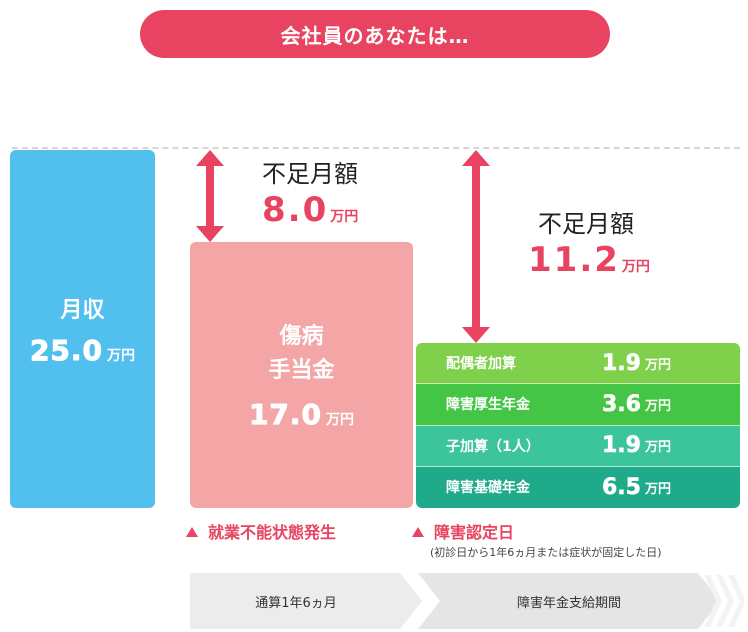 Image resolution: width=748 pixels, height=632 pixels. Describe the element at coordinates (310, 174) in the screenshot. I see `shortfall-1-label: 不足月額` at that location.